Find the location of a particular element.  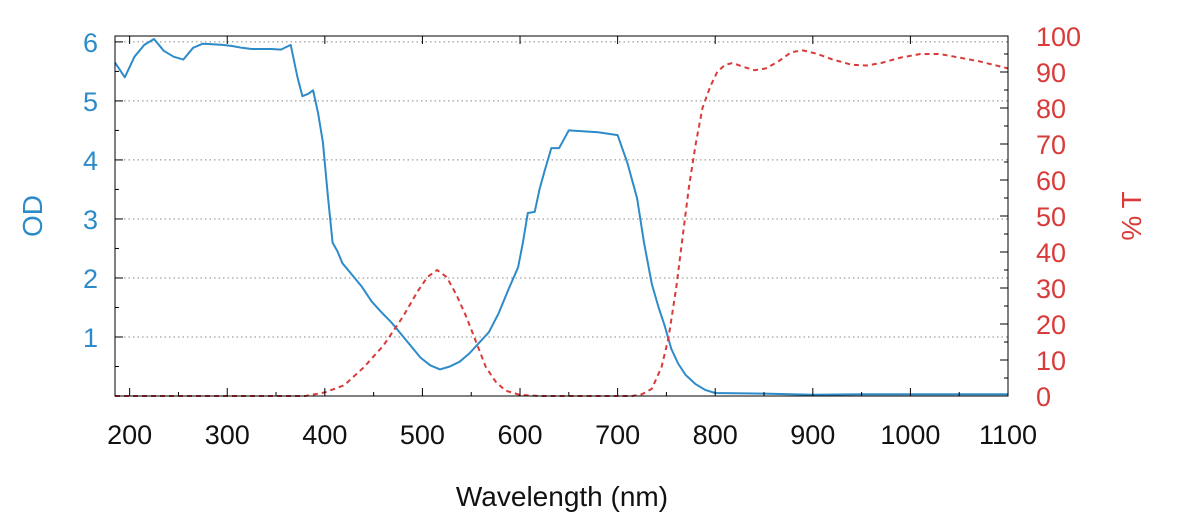

x-tick-label: 600 is located at coordinates (519, 435).